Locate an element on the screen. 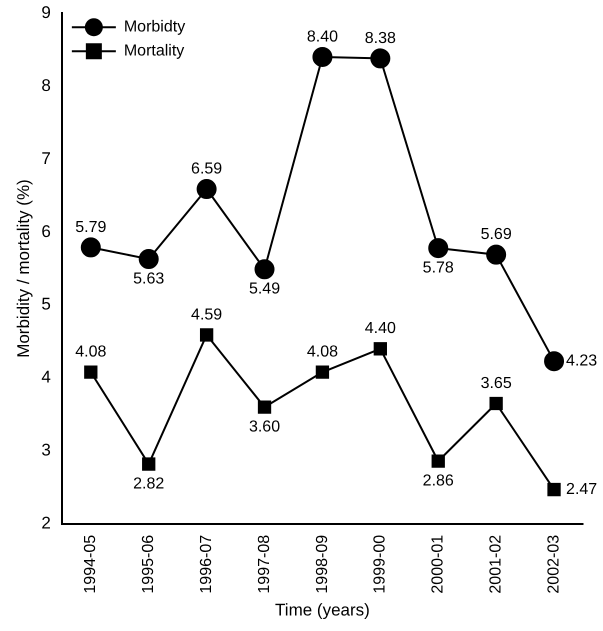  y-axis-title: Morbidity / mortality (%) is located at coordinates (23, 268).